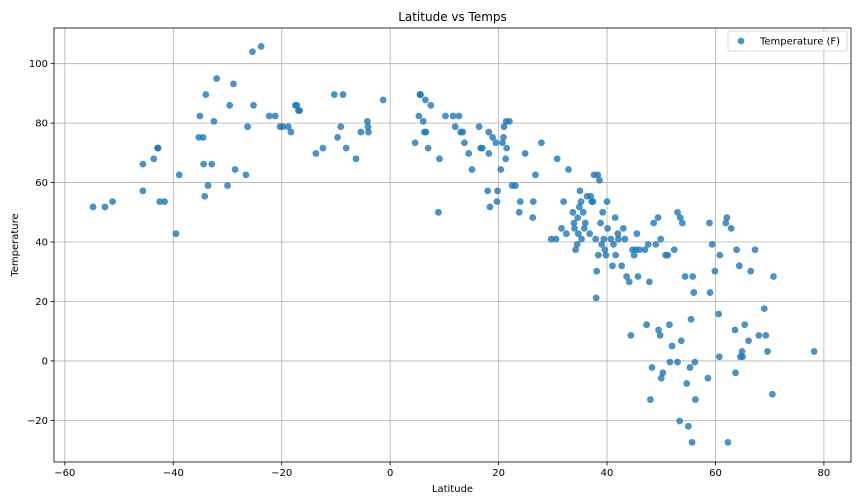 The height and width of the screenshot is (504, 864). I want to click on y-axis-label: Temperature, so click(15, 245).